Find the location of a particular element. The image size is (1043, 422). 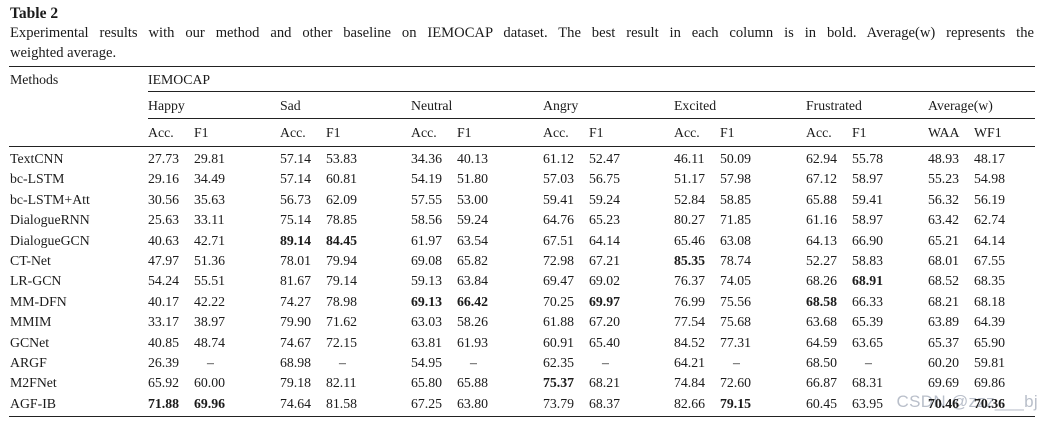

method-name: ARGF is located at coordinates (28, 362).